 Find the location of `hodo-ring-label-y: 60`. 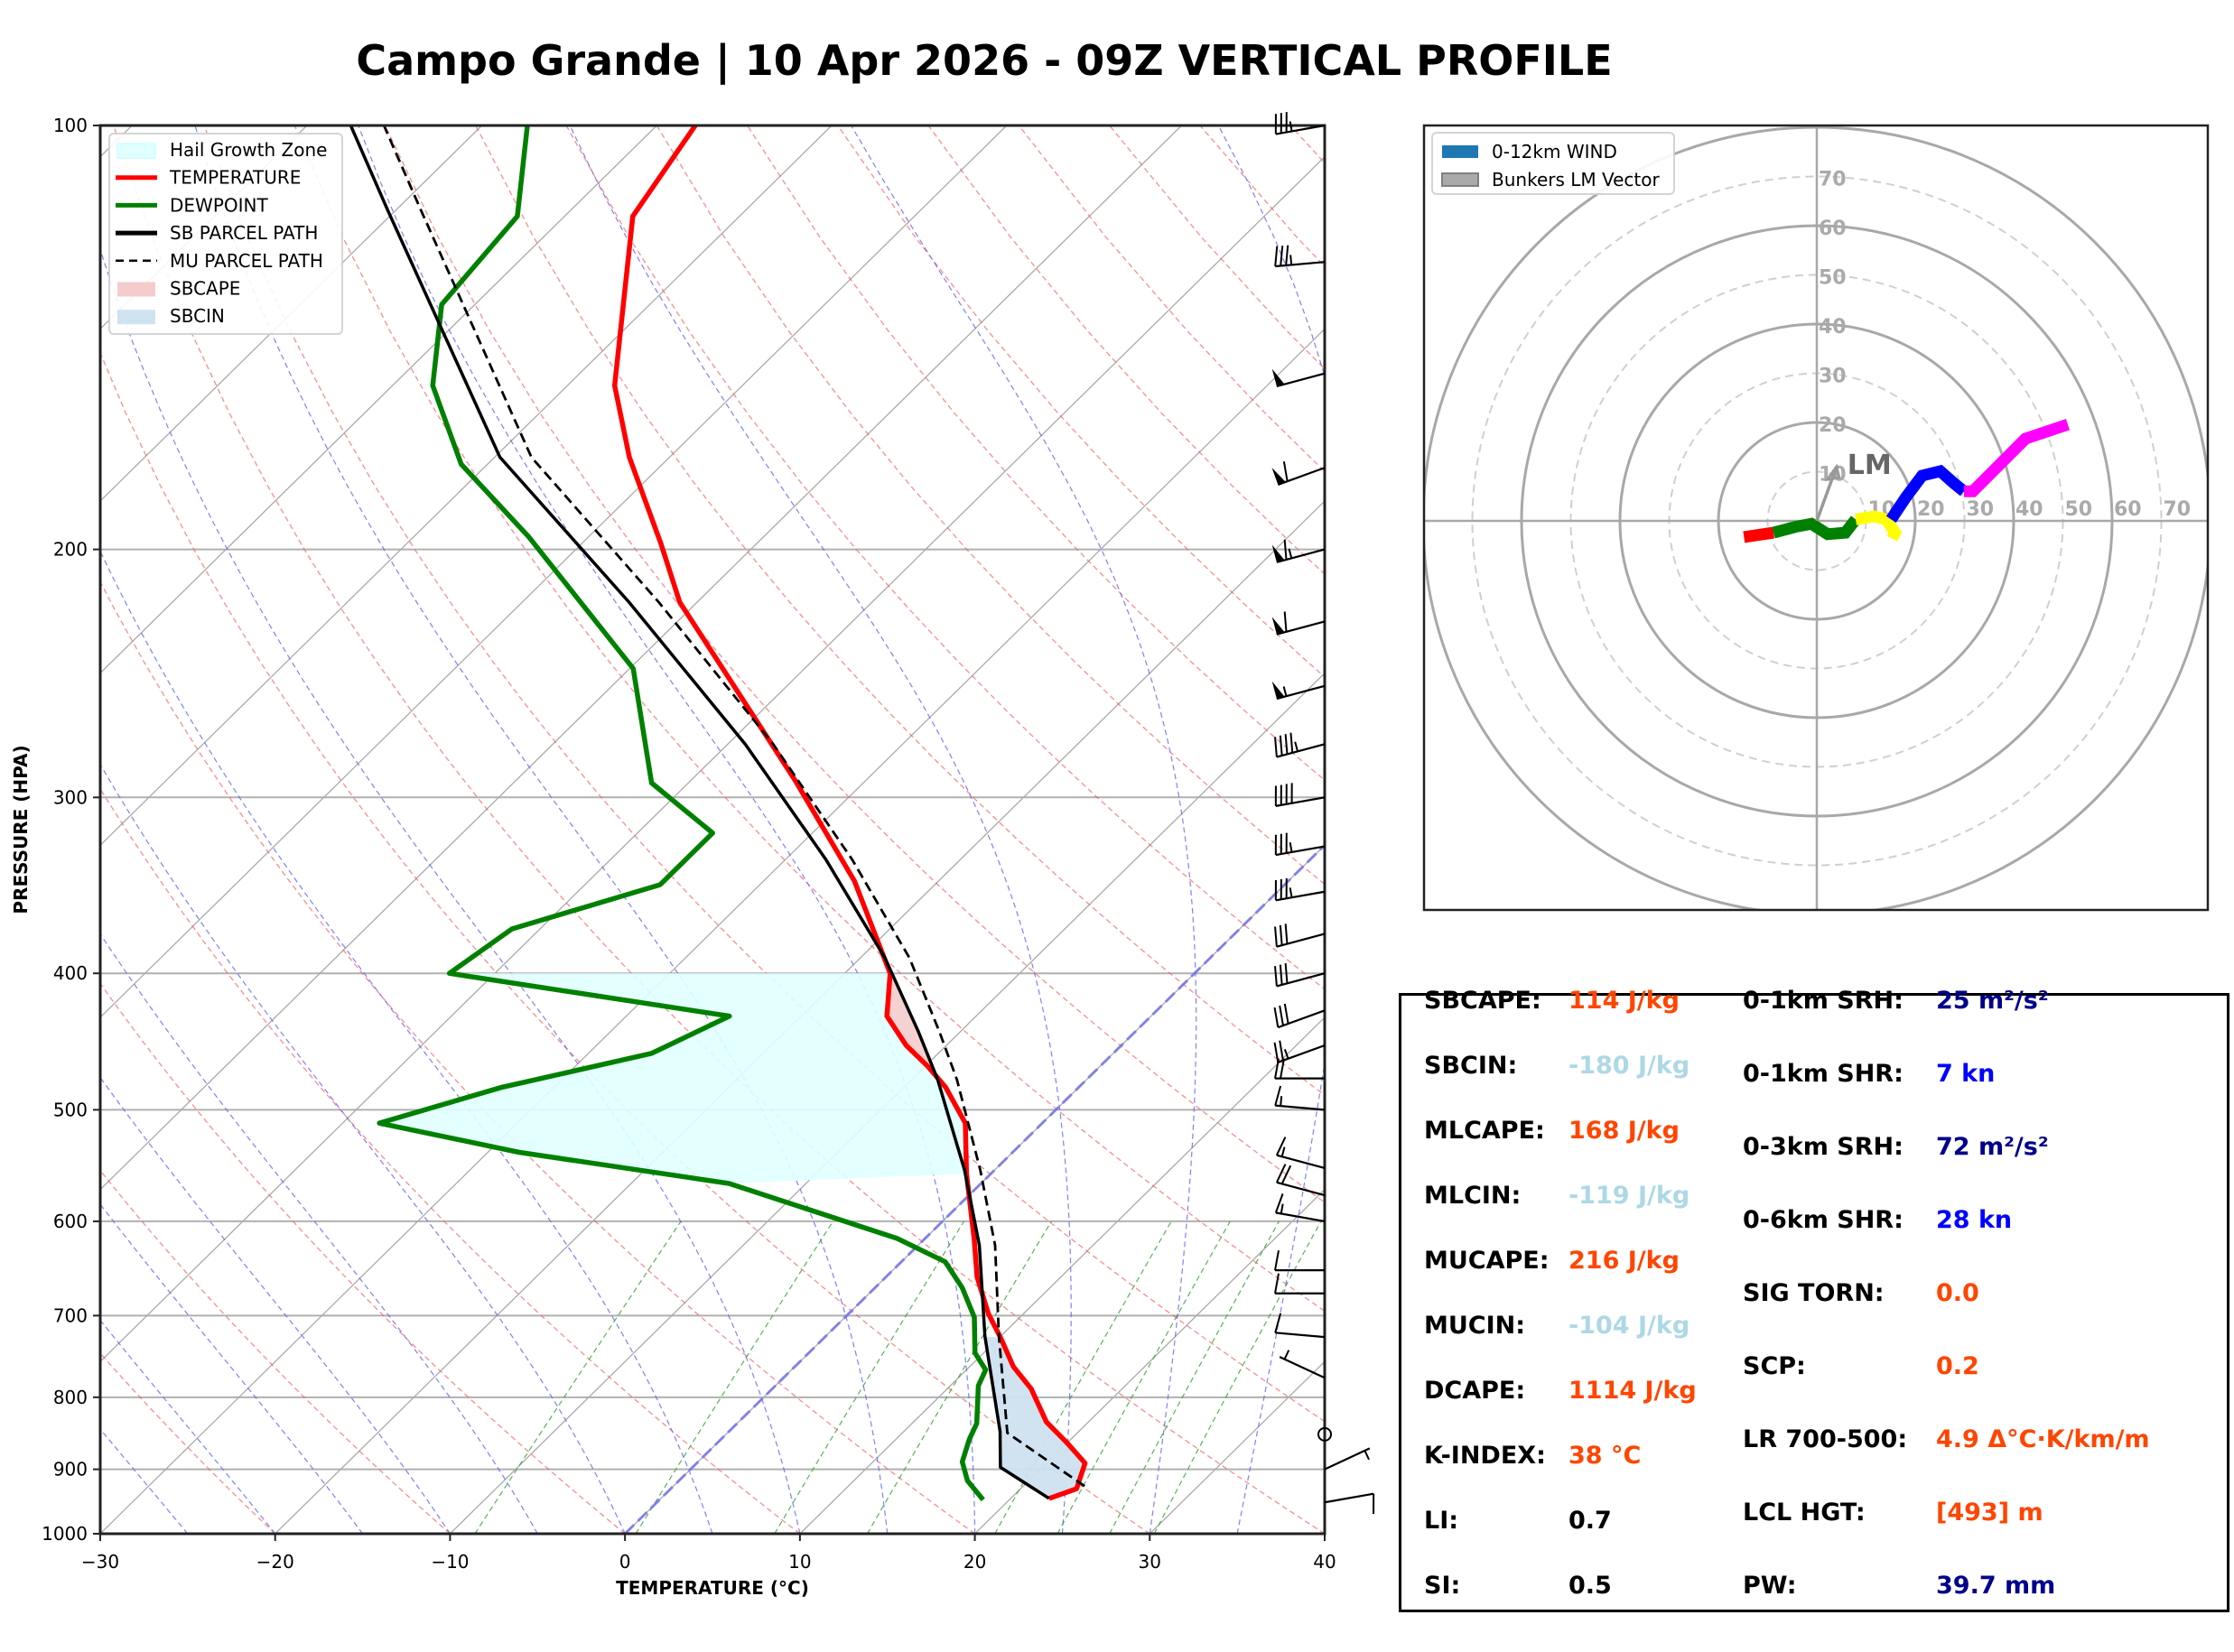

hodo-ring-label-y: 60 is located at coordinates (1833, 229).